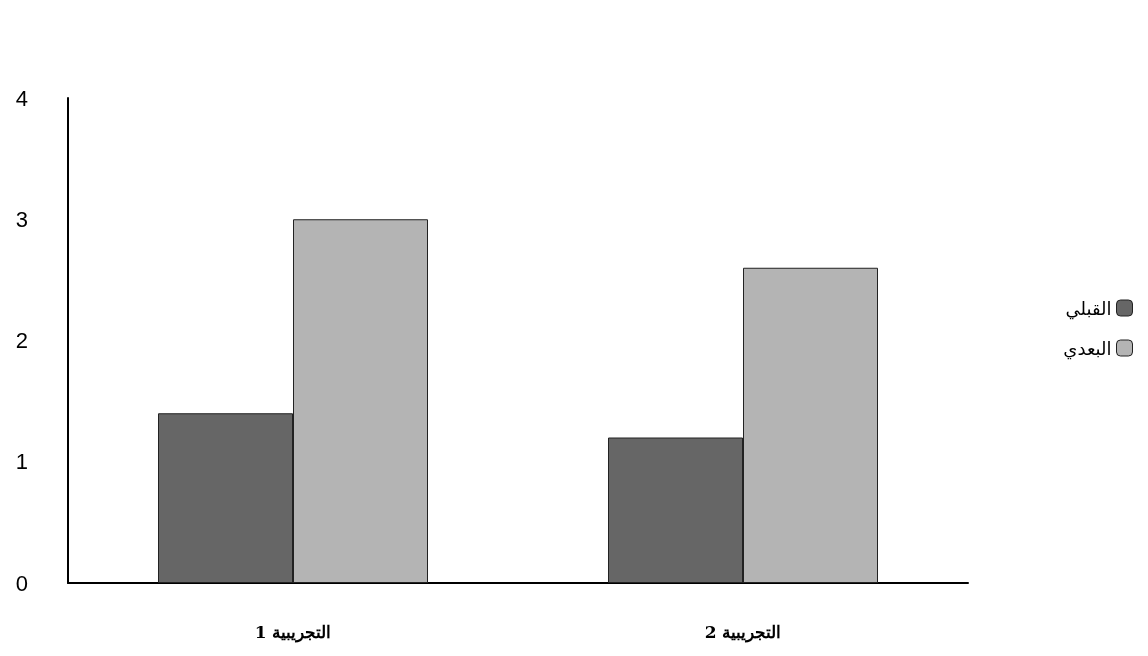 The image size is (1148, 656). Describe the element at coordinates (21, 98) in the screenshot. I see `y-tick-label: 4` at that location.